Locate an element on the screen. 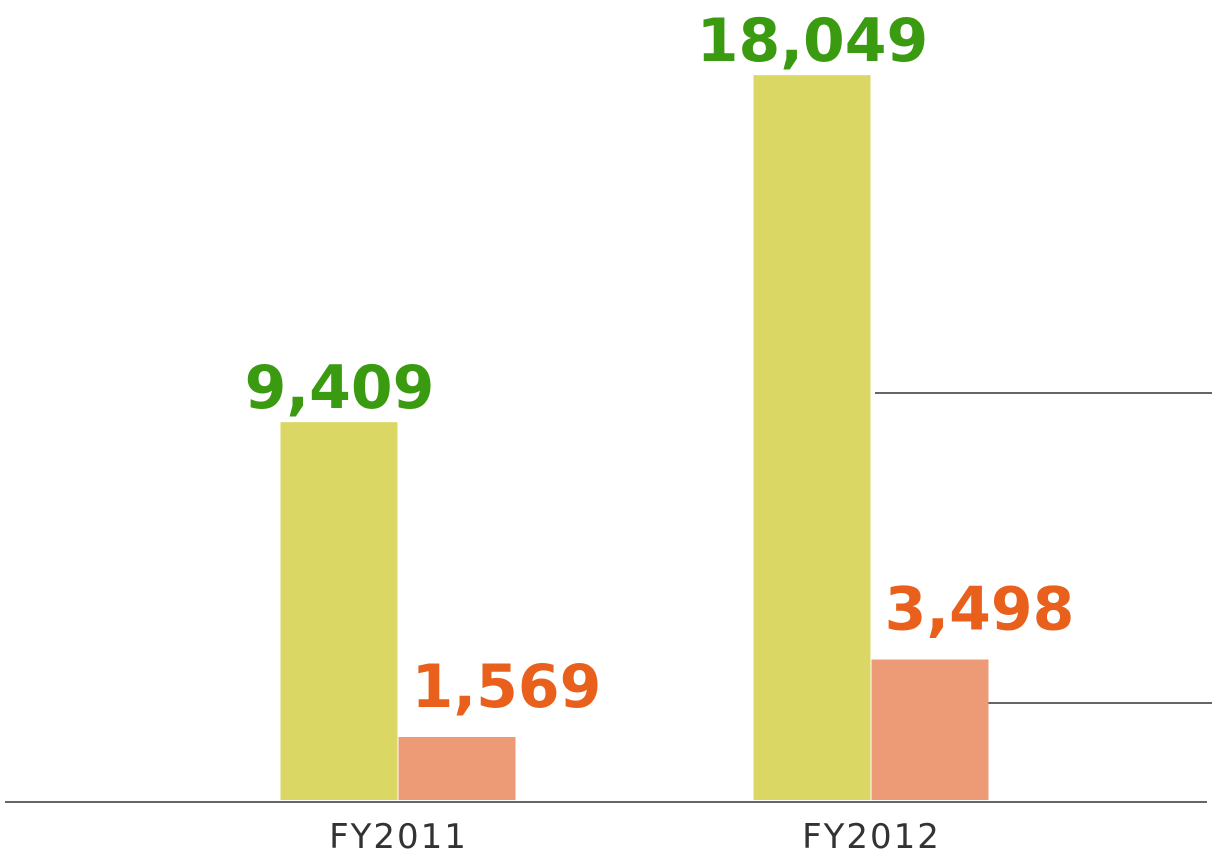 The width and height of the screenshot is (1212, 857). x-tick-label: FY2012 is located at coordinates (871, 837).